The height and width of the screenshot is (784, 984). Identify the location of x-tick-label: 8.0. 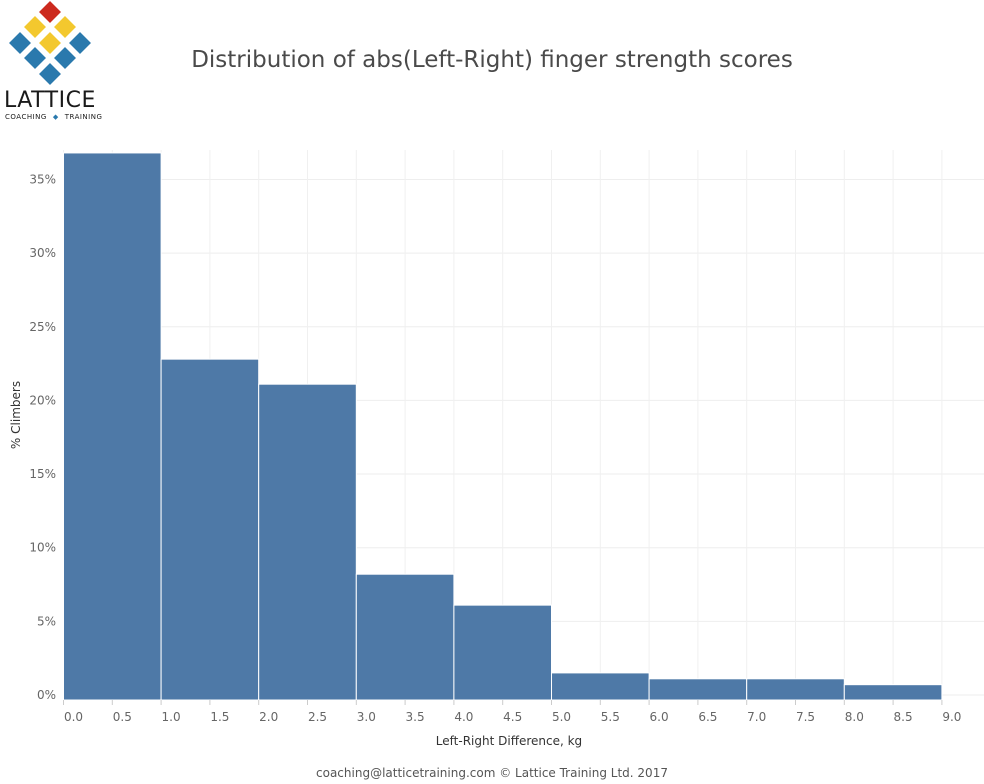
(854, 717).